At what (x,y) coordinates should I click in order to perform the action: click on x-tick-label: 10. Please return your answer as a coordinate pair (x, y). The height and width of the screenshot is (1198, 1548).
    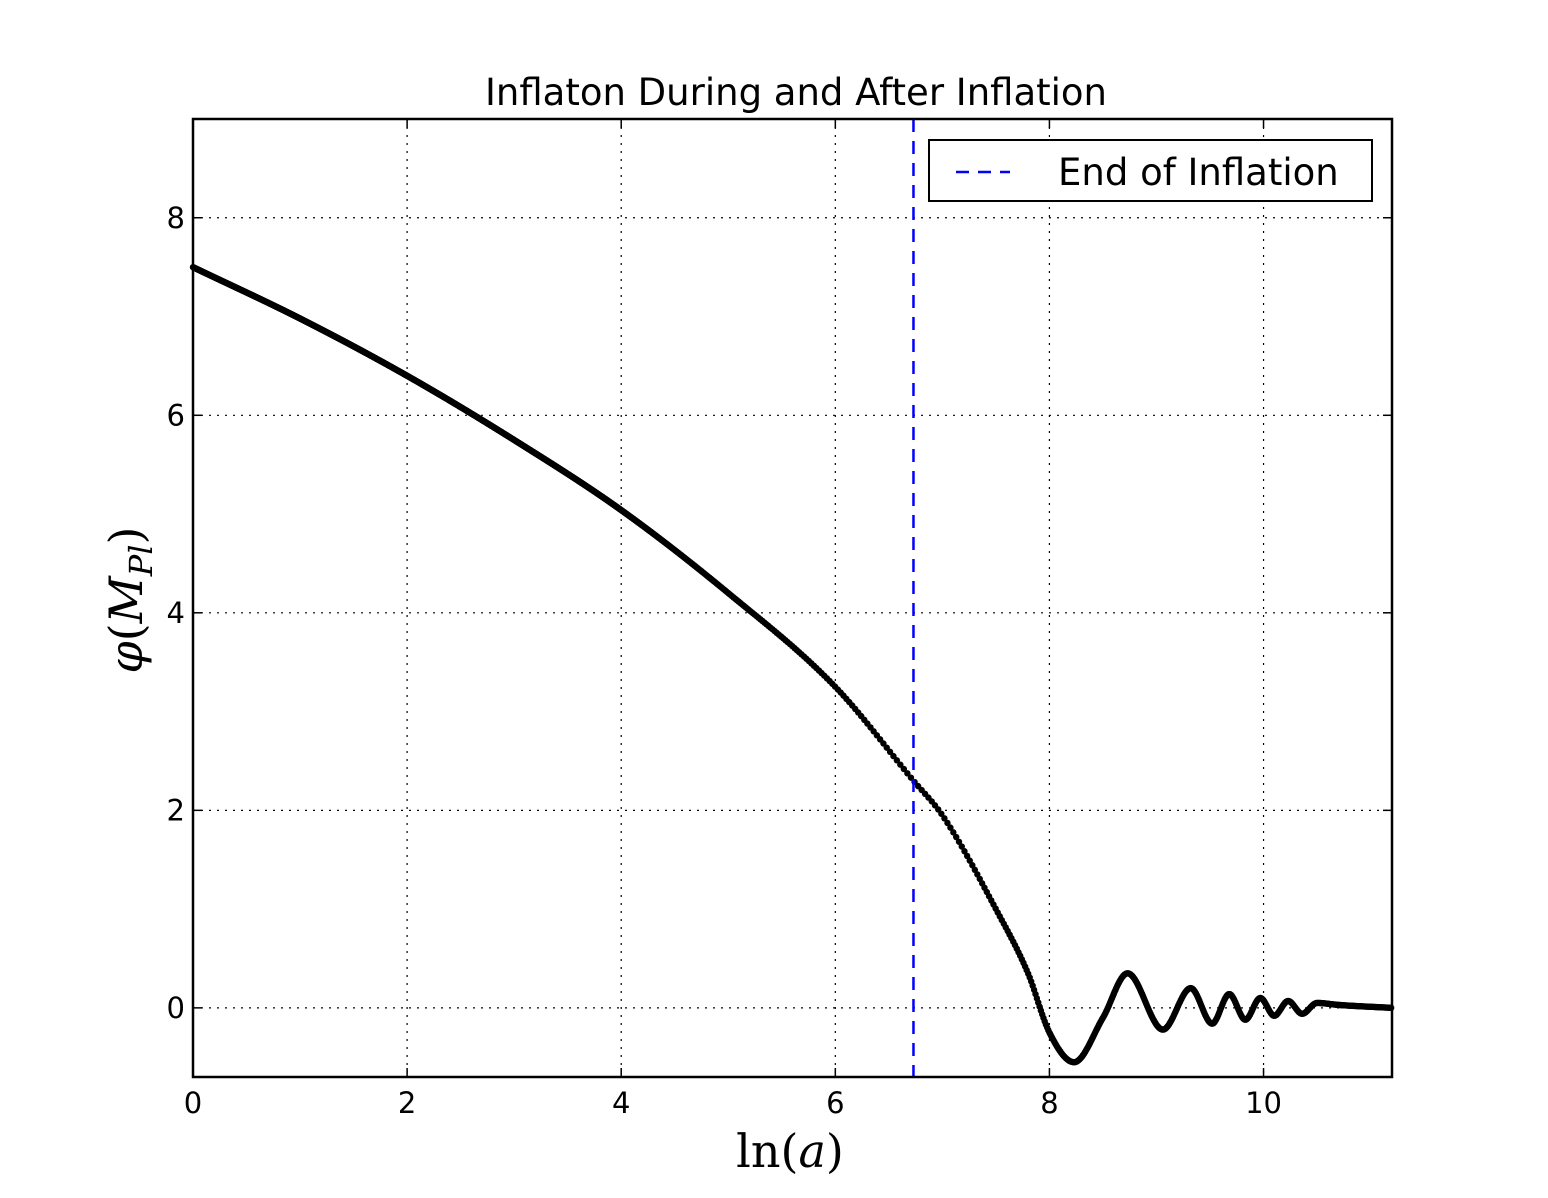
    Looking at the image, I should click on (1263, 1103).